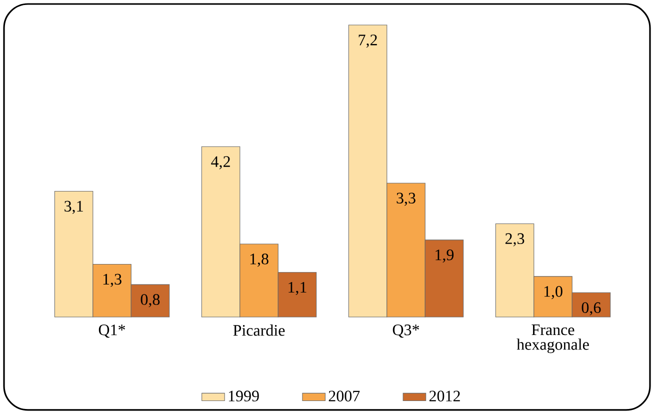  What do you see at coordinates (406, 331) in the screenshot?
I see `x-tick-label: Q3*` at bounding box center [406, 331].